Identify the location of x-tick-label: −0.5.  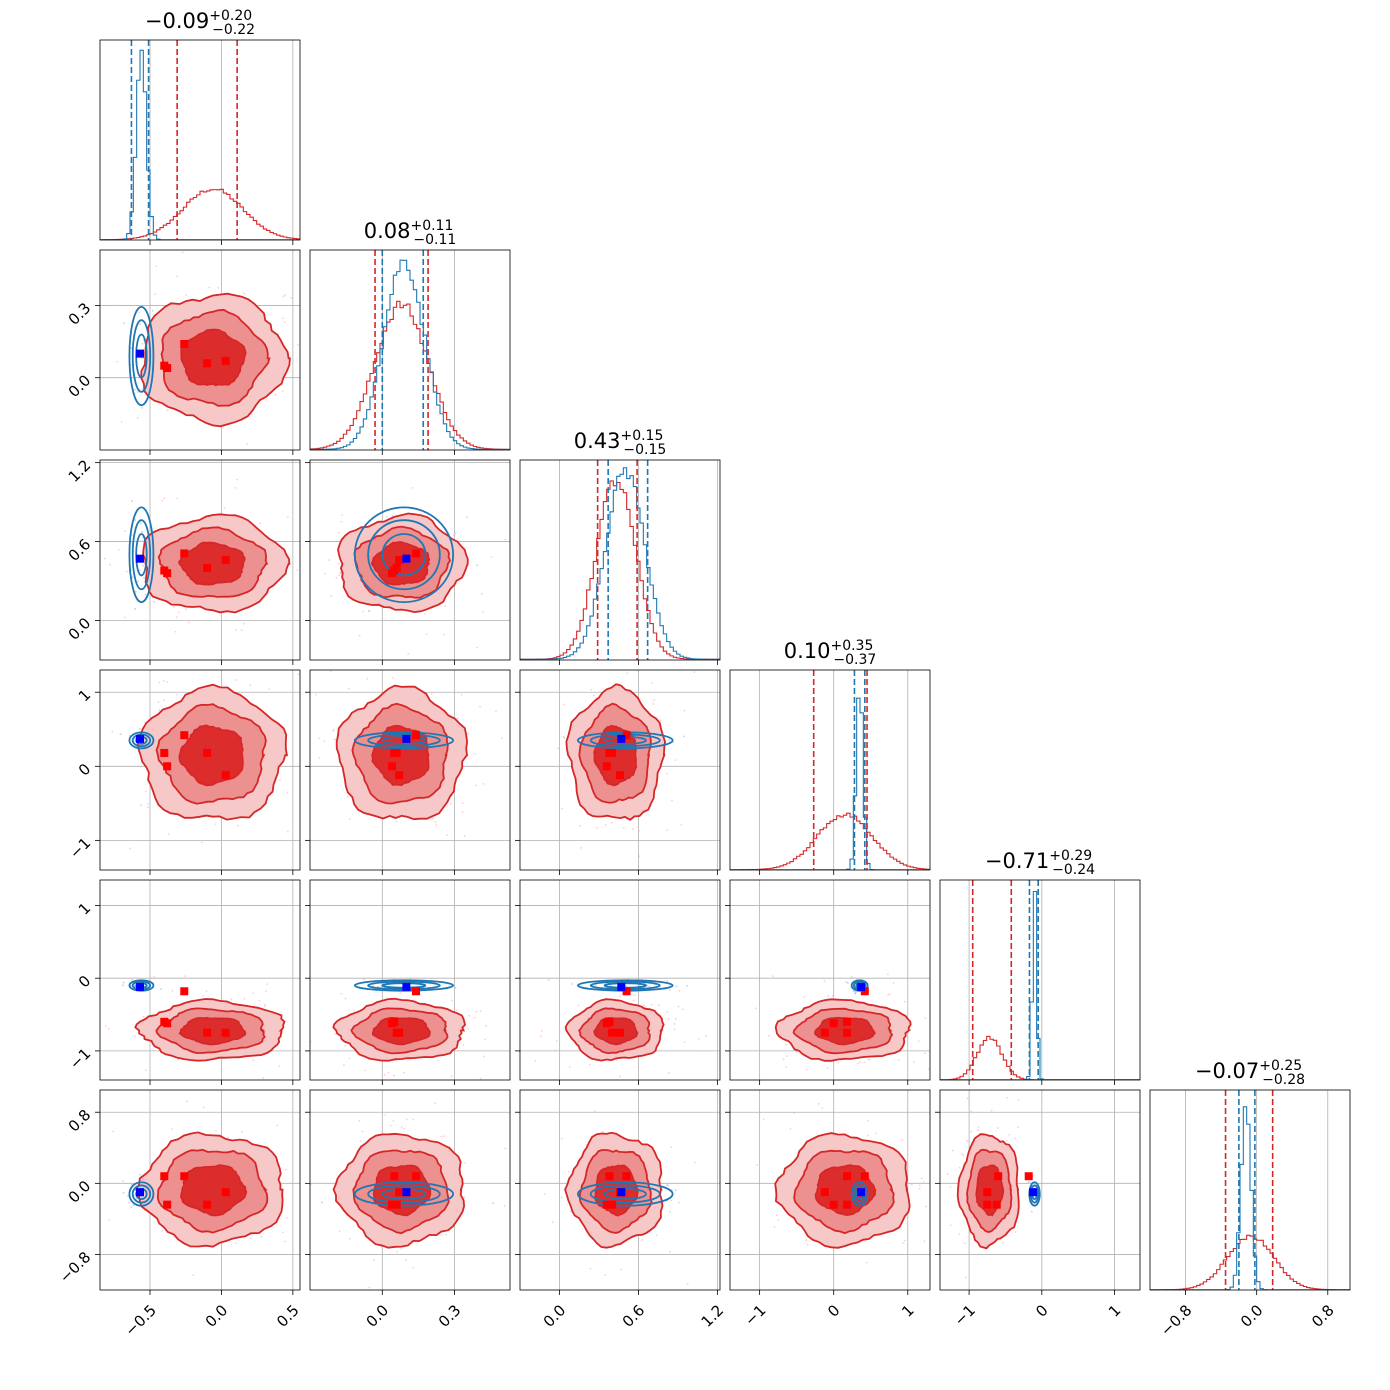
(140, 1320).